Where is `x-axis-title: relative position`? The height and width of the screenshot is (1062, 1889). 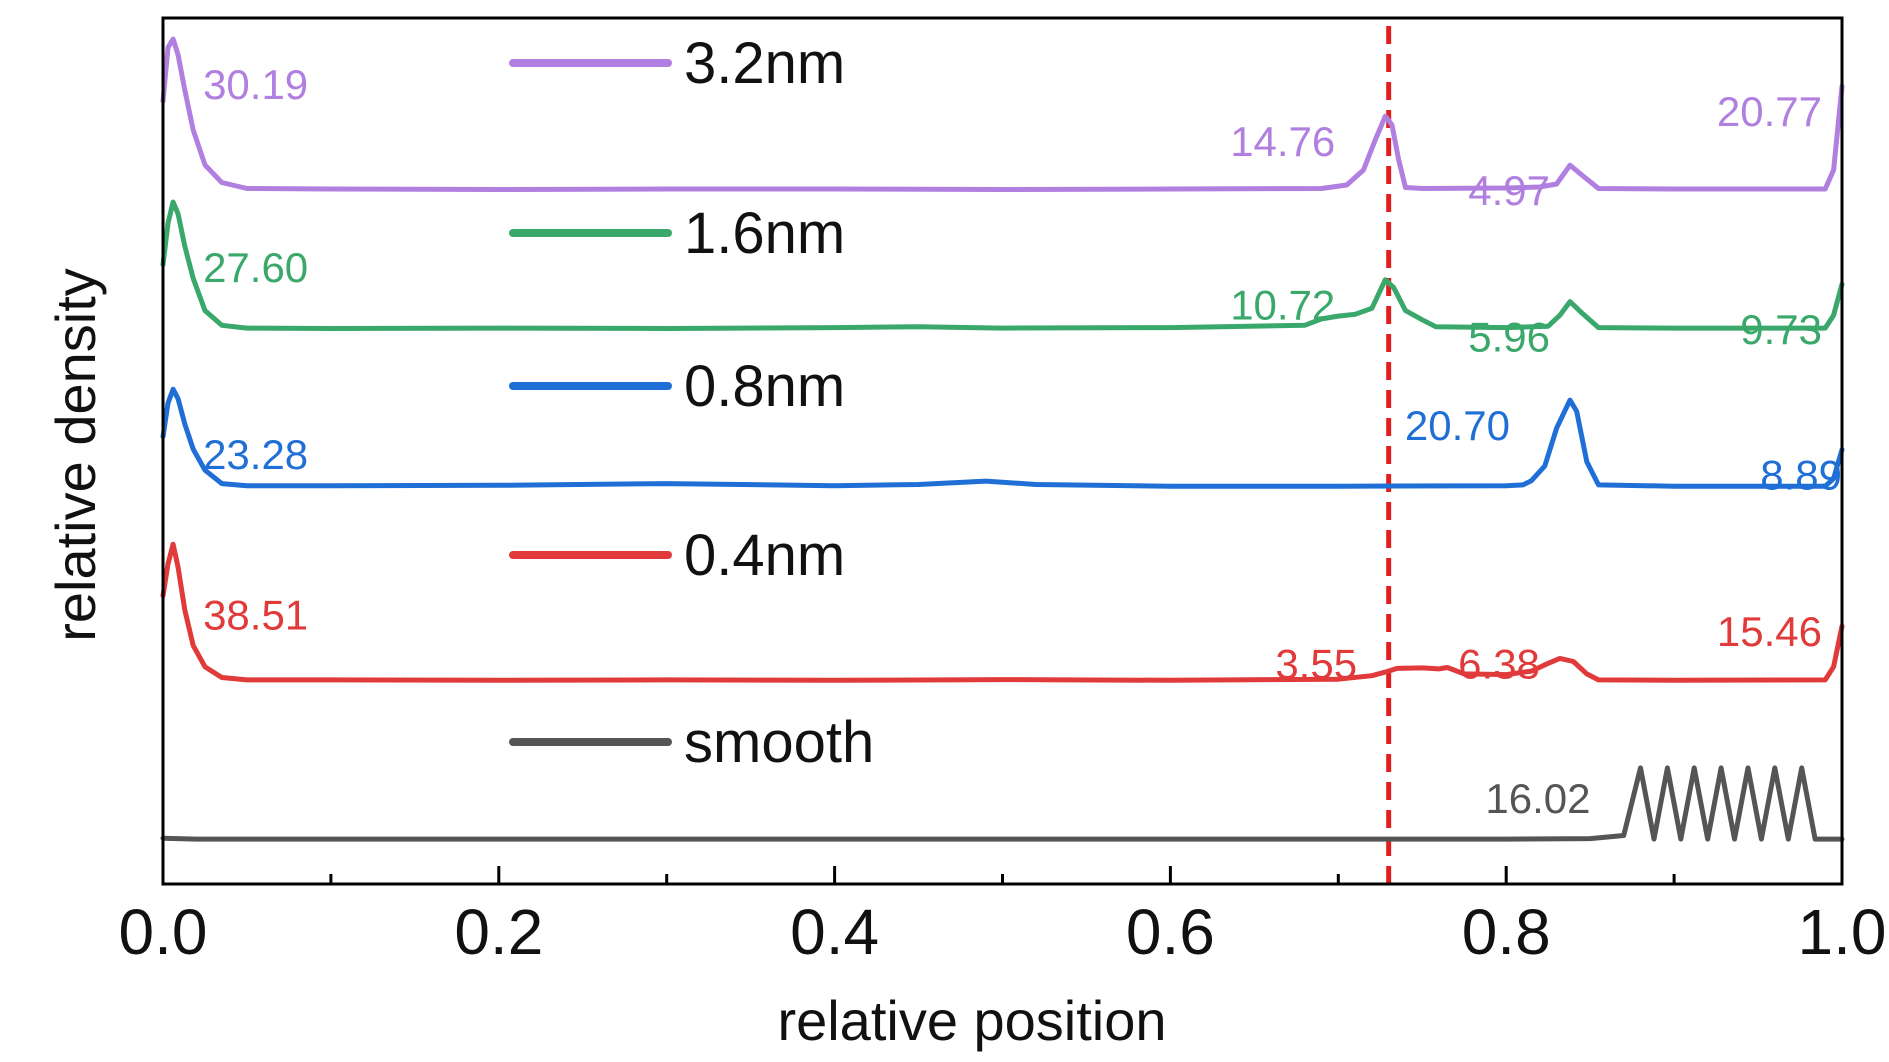
x-axis-title: relative position is located at coordinates (971, 1020).